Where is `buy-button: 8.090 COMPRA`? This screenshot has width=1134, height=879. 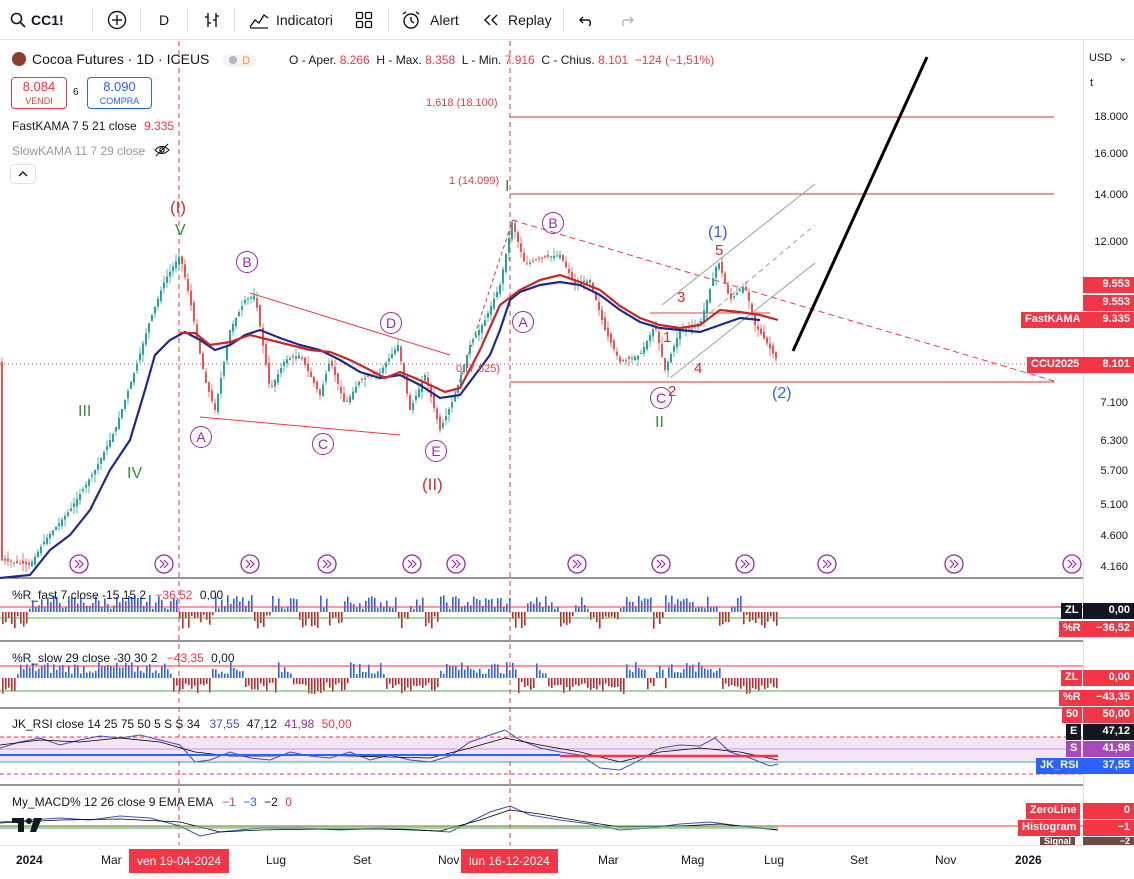 buy-button: 8.090 COMPRA is located at coordinates (119, 93).